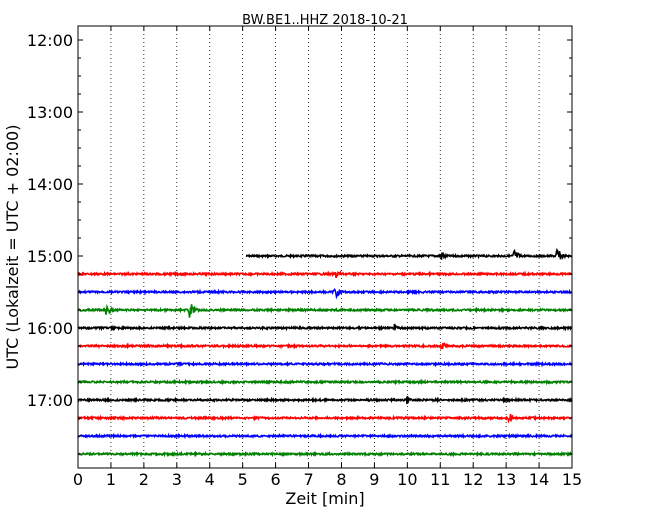 The height and width of the screenshot is (520, 650). I want to click on y-tick-label-2: 14:00, so click(50, 184).